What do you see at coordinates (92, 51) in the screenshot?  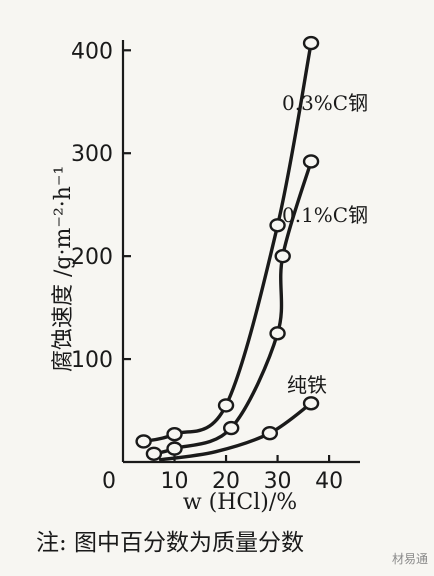 I see `y-tick-label: 400` at bounding box center [92, 51].